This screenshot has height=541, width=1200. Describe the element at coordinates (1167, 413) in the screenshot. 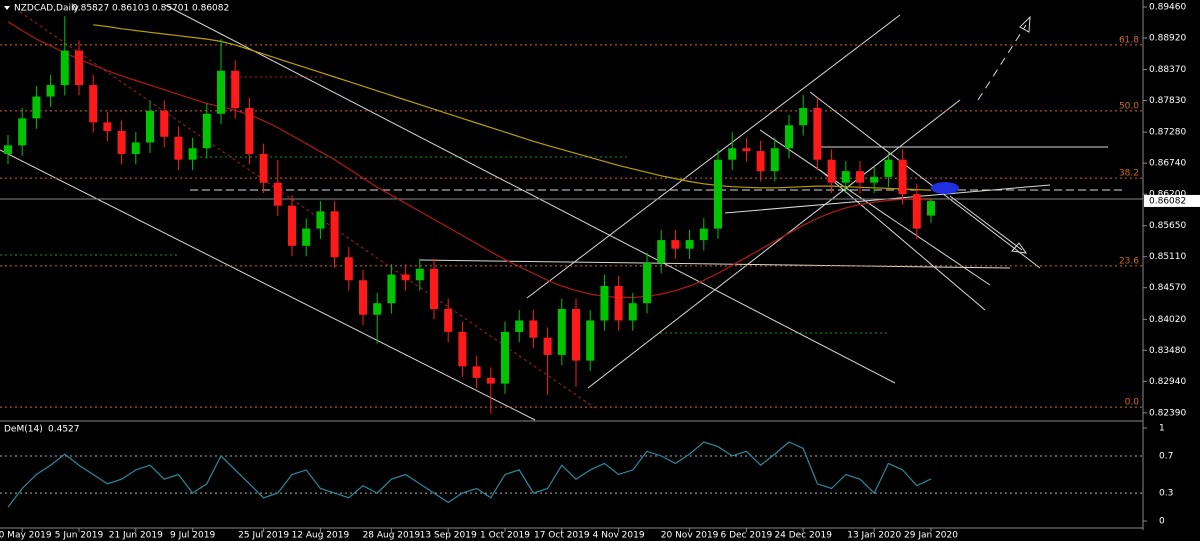

I see `y-tick-label: 0.82390` at that location.